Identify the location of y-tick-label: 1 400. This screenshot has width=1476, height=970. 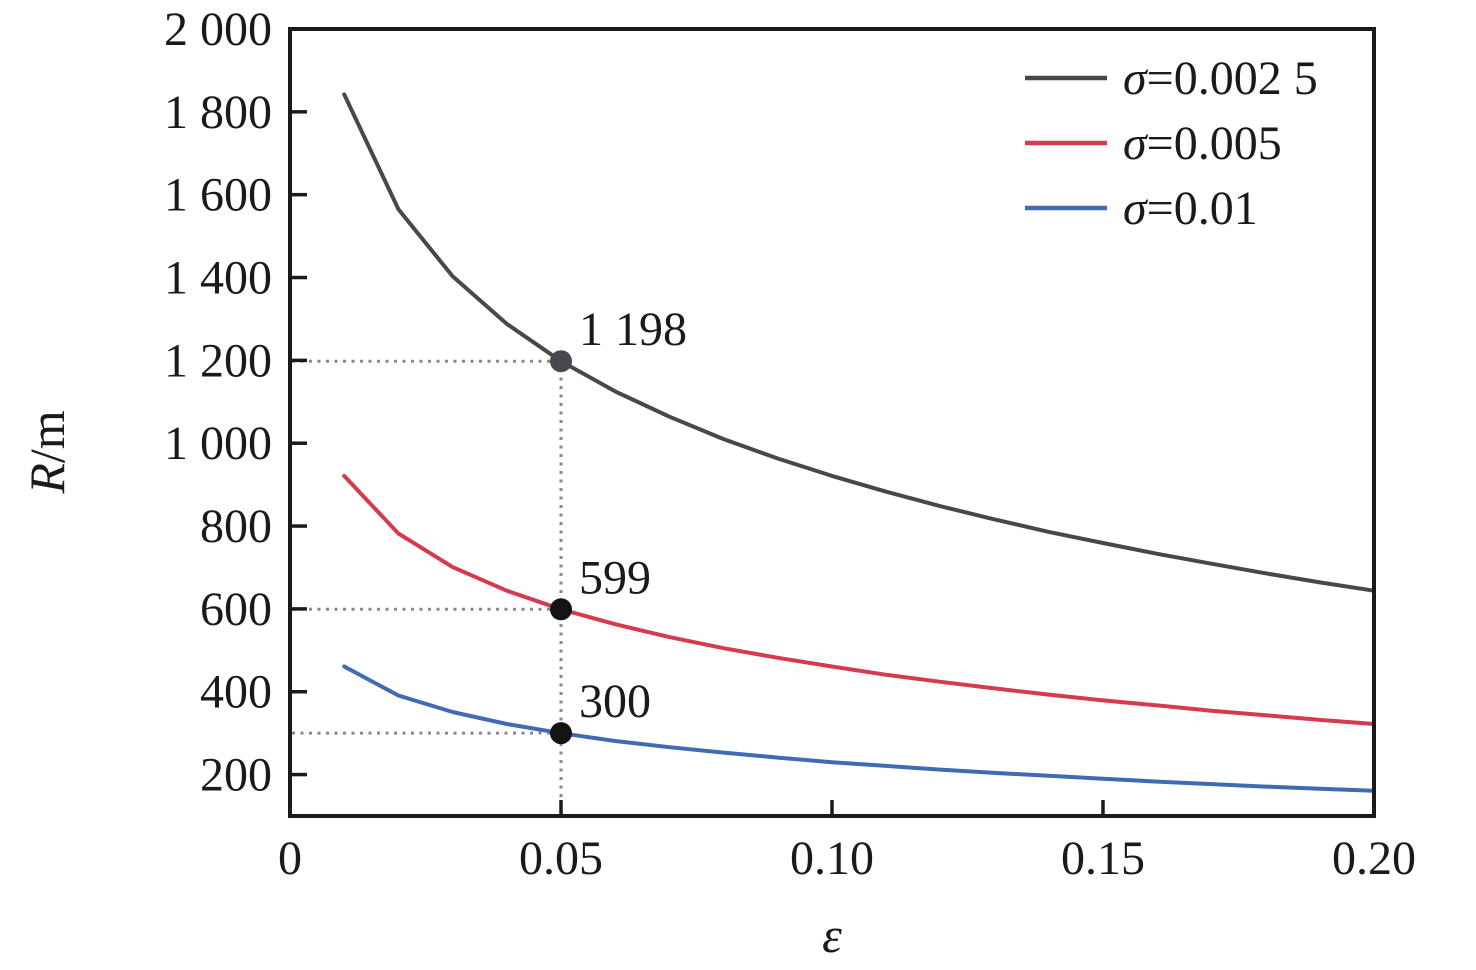
(218, 278).